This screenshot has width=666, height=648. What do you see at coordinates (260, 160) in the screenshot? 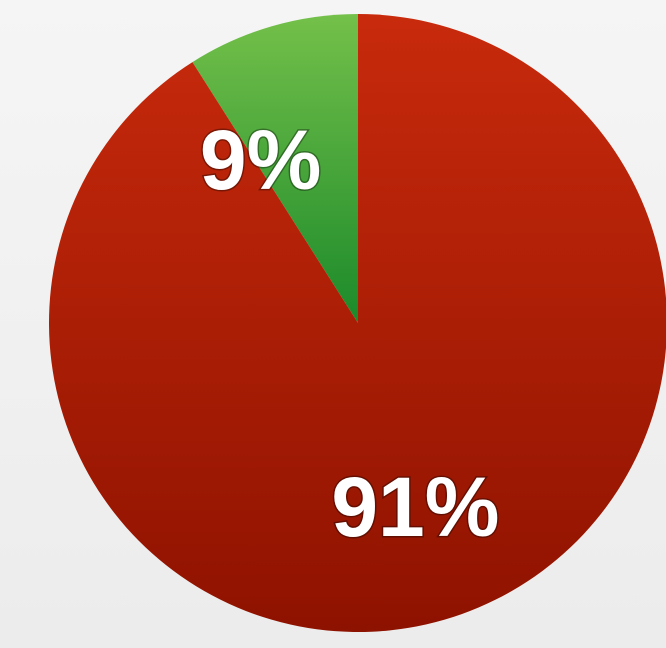
I see `pie-slice-label-1: 9%` at bounding box center [260, 160].